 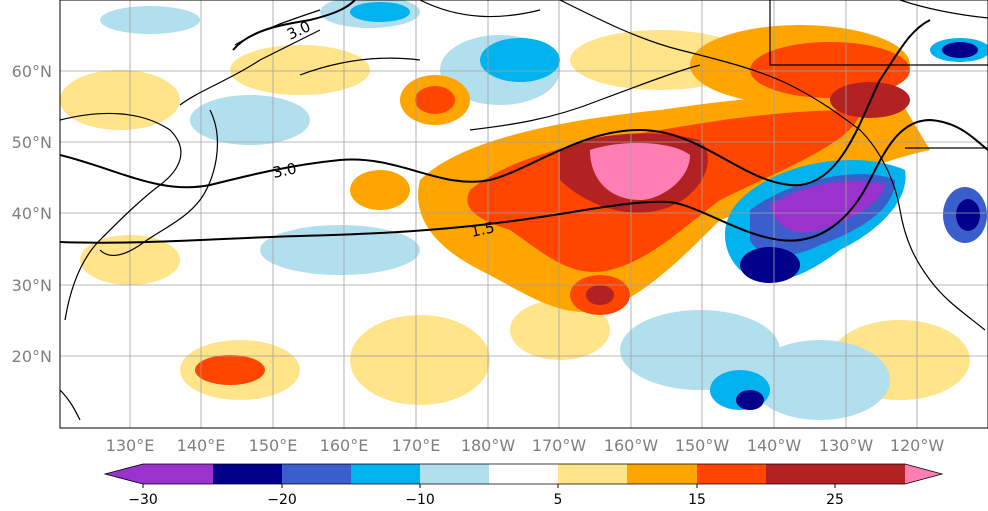 I want to click on latitude-labels: 60°N 50°N 40°N 30°N 20°N, so click(x=32, y=214).